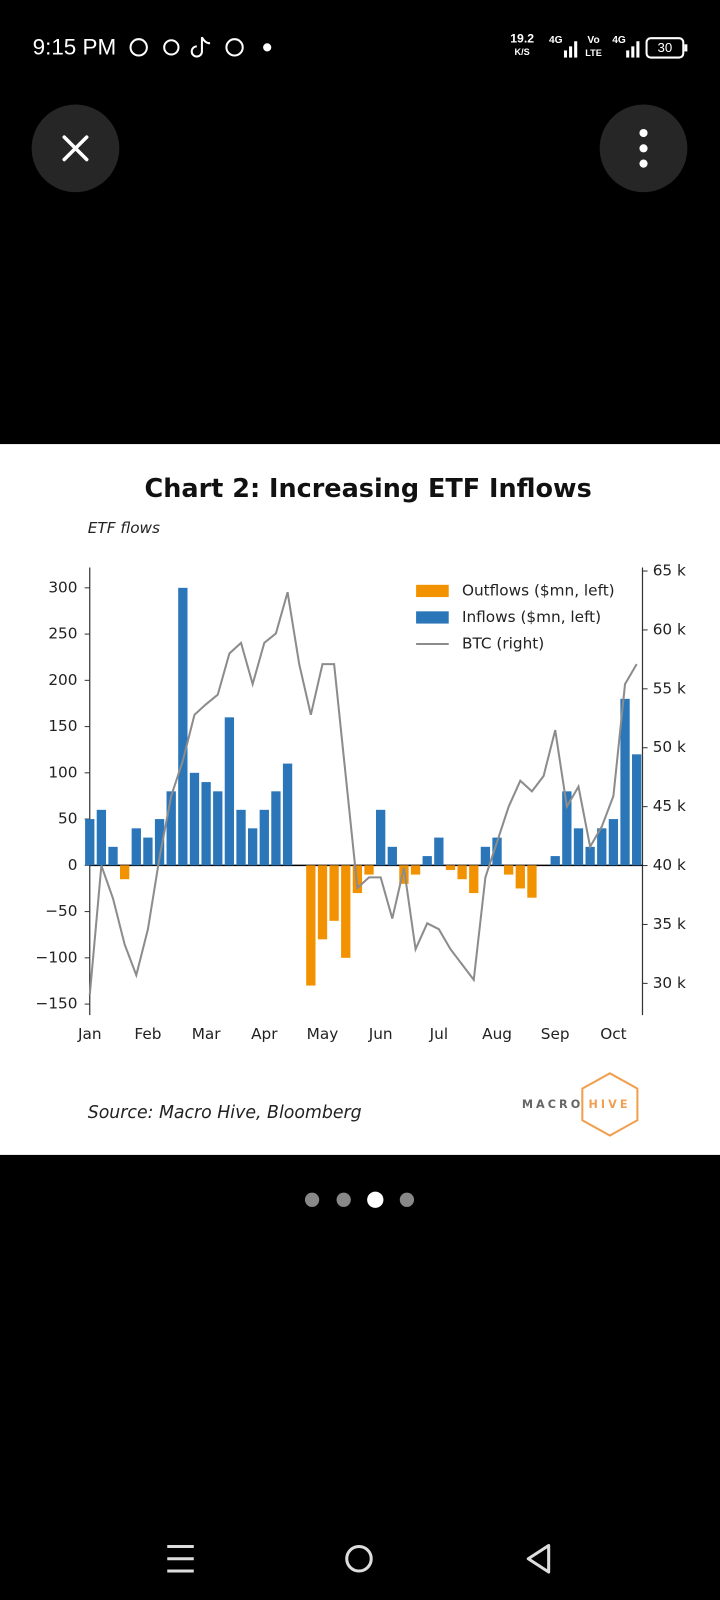 This screenshot has height=1600, width=720. What do you see at coordinates (522, 52) in the screenshot?
I see `net-speed-unit: K/S` at bounding box center [522, 52].